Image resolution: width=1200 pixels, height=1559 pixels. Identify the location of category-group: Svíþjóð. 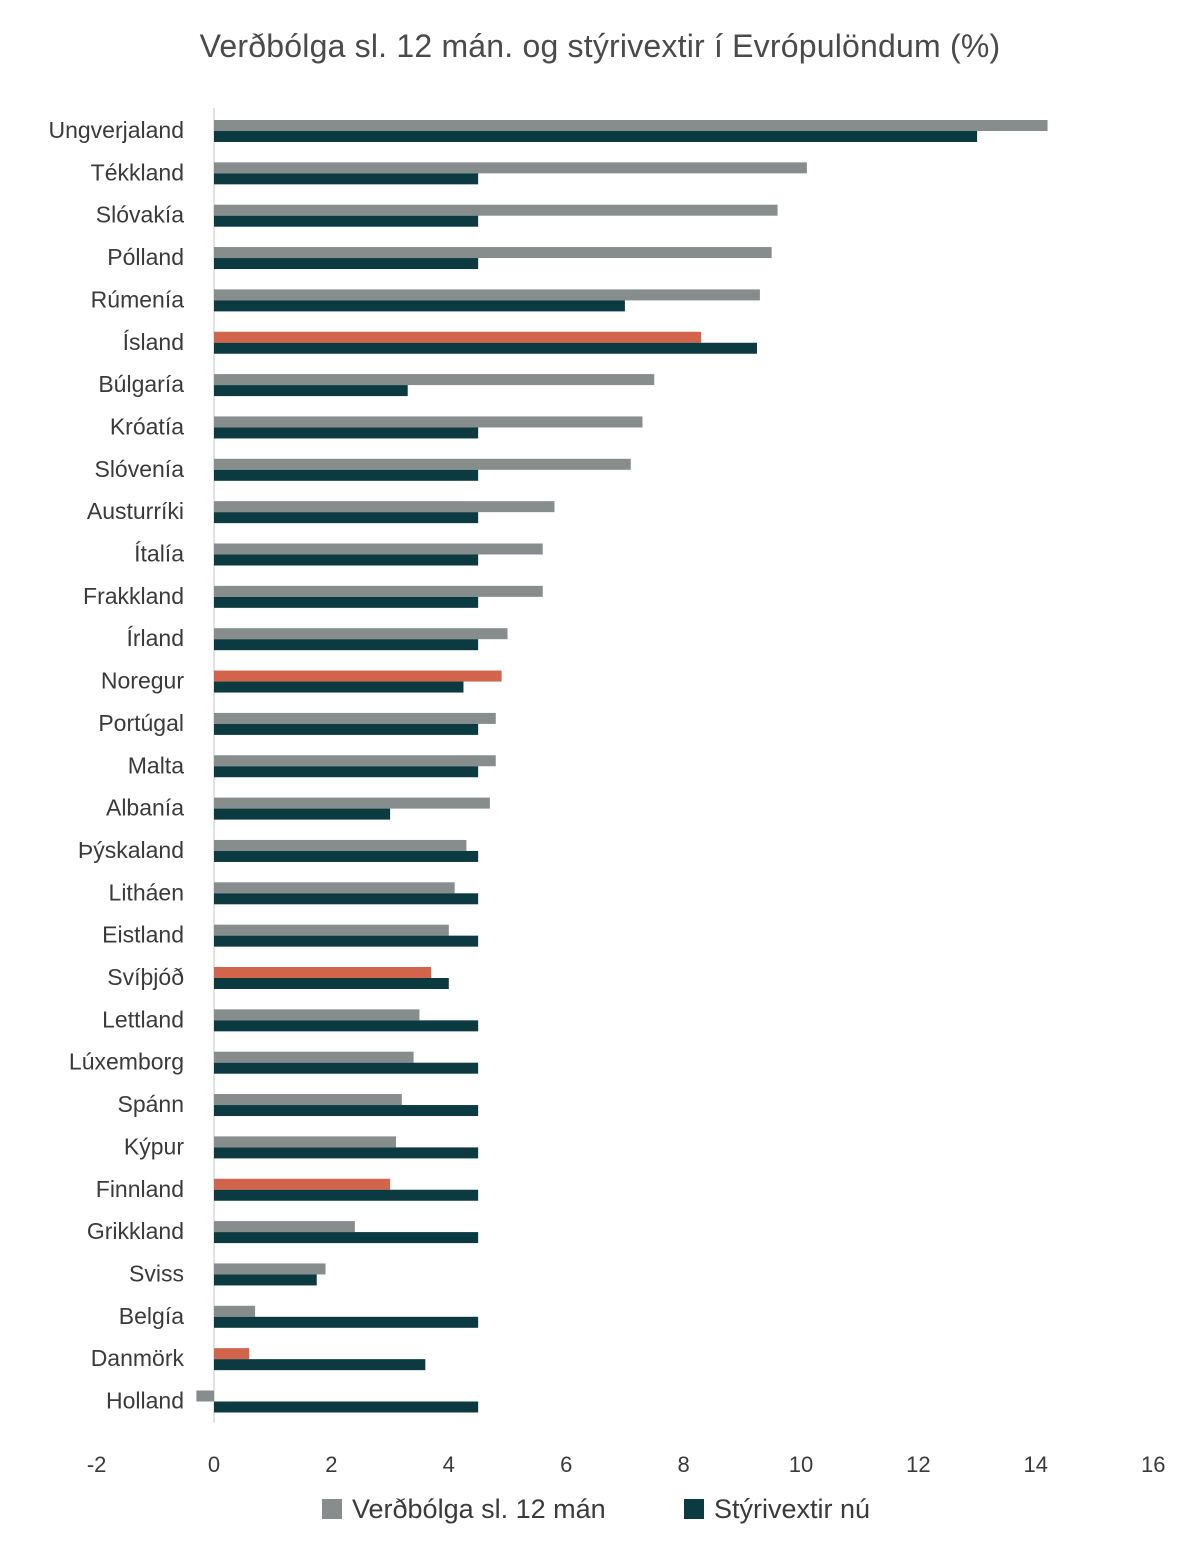
(278, 977).